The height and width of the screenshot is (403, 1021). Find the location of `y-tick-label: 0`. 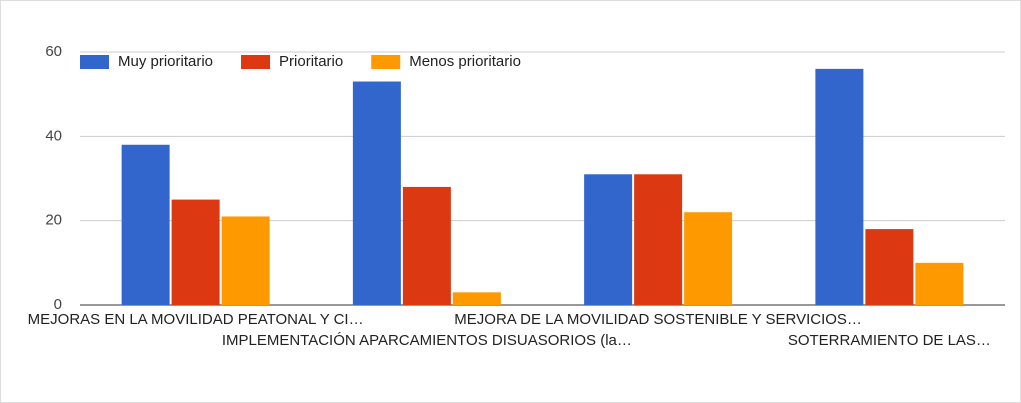

y-tick-label: 0 is located at coordinates (58, 304).